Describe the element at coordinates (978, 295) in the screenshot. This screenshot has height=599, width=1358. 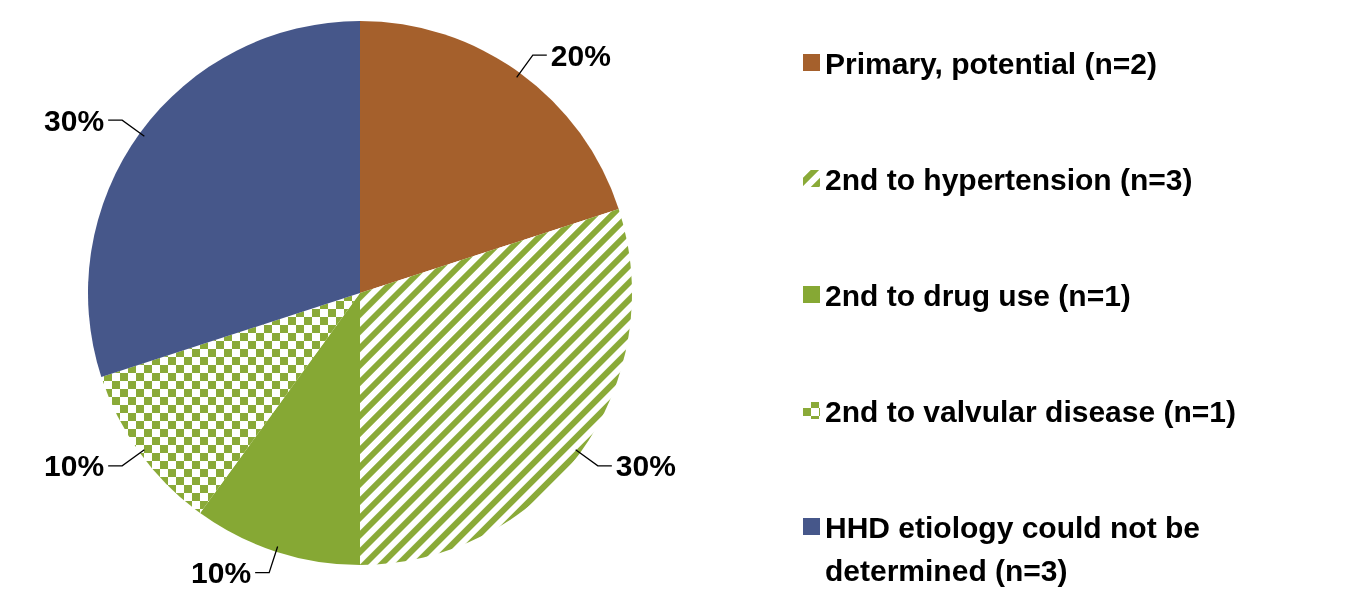
I see `legend-label: 2nd to drug use (n=1)` at that location.